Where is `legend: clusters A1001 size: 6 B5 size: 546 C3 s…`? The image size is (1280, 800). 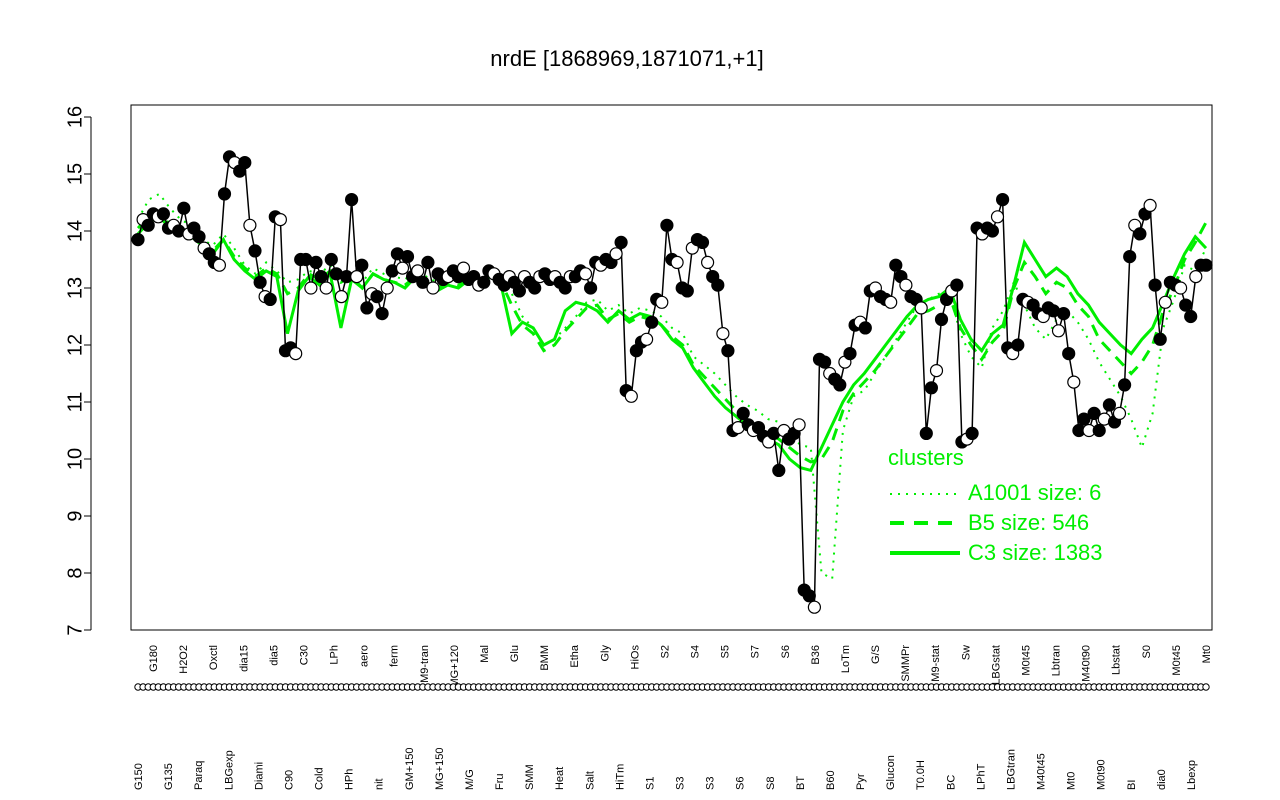 legend: clusters A1001 size: 6 B5 size: 546 C3 s… is located at coordinates (995, 505).